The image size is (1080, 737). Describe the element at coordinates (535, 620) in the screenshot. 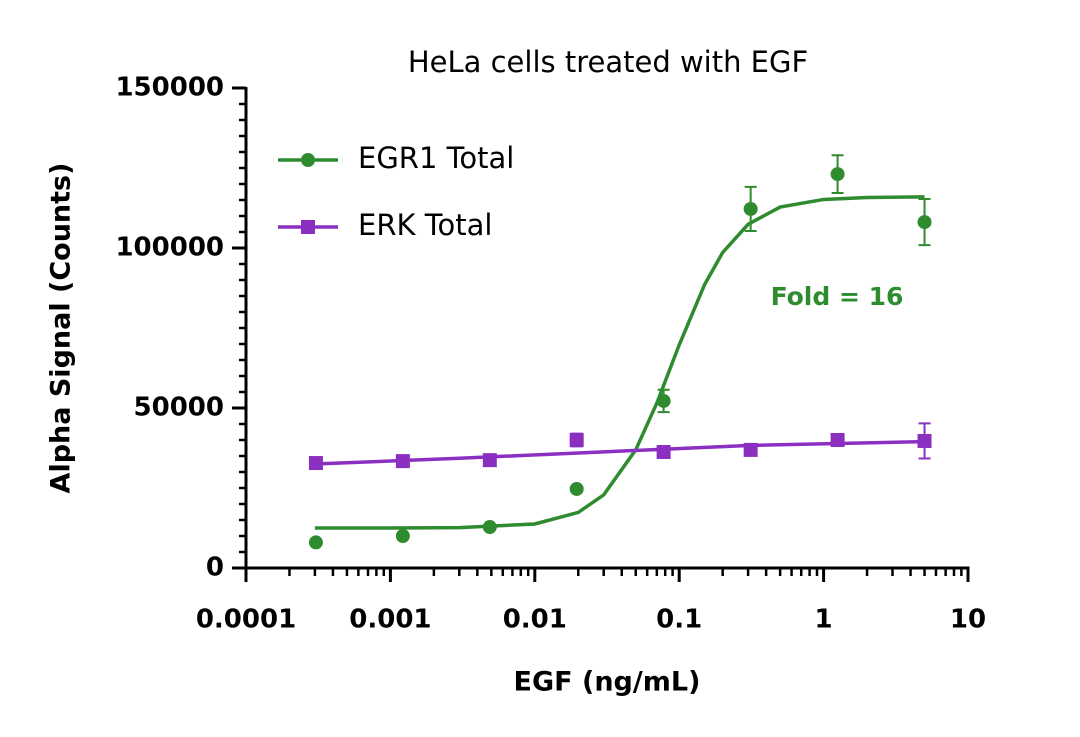

I see `x-tick-label: 0.01` at that location.